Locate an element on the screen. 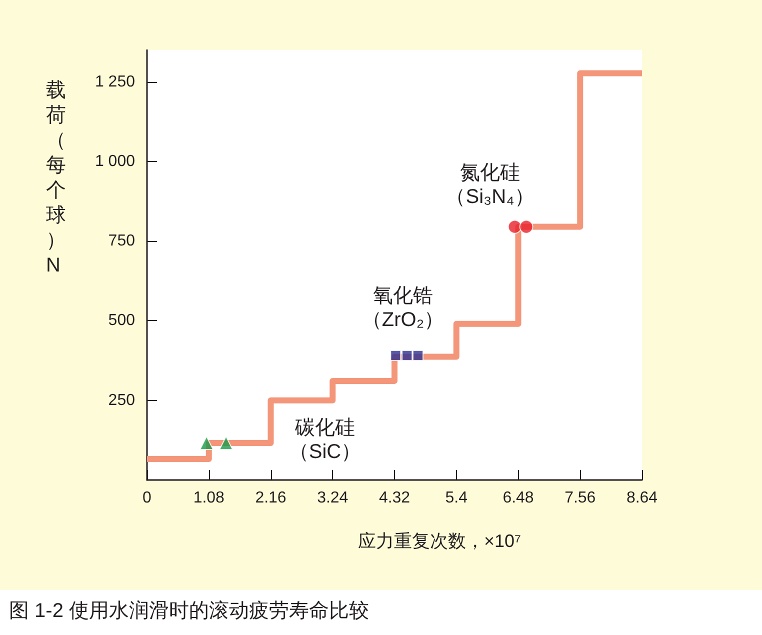 Image resolution: width=762 pixels, height=635 pixels. annotation: 碳化硅（SiC） is located at coordinates (325, 440).